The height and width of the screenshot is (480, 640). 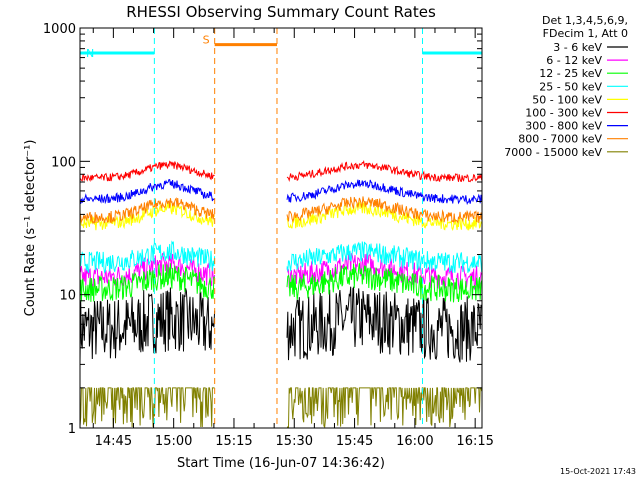 I want to click on legend-entry-label-3: 25 - 50 keV, so click(x=570, y=86).